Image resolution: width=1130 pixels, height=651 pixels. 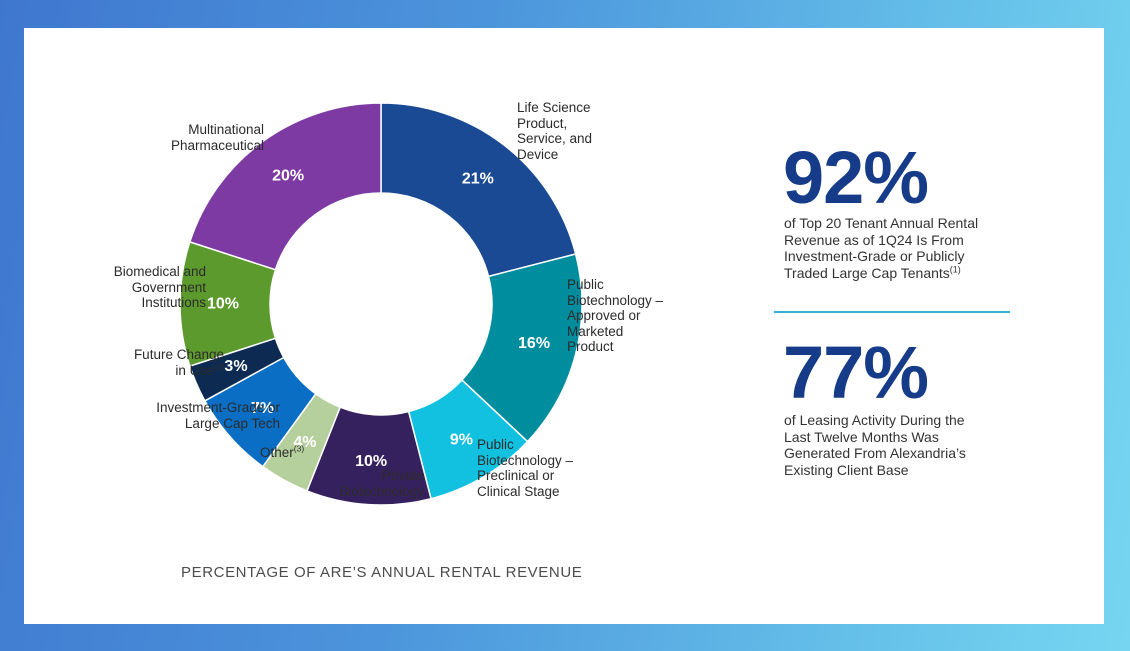 What do you see at coordinates (173, 302) in the screenshot?
I see `label-line: Institutions` at bounding box center [173, 302].